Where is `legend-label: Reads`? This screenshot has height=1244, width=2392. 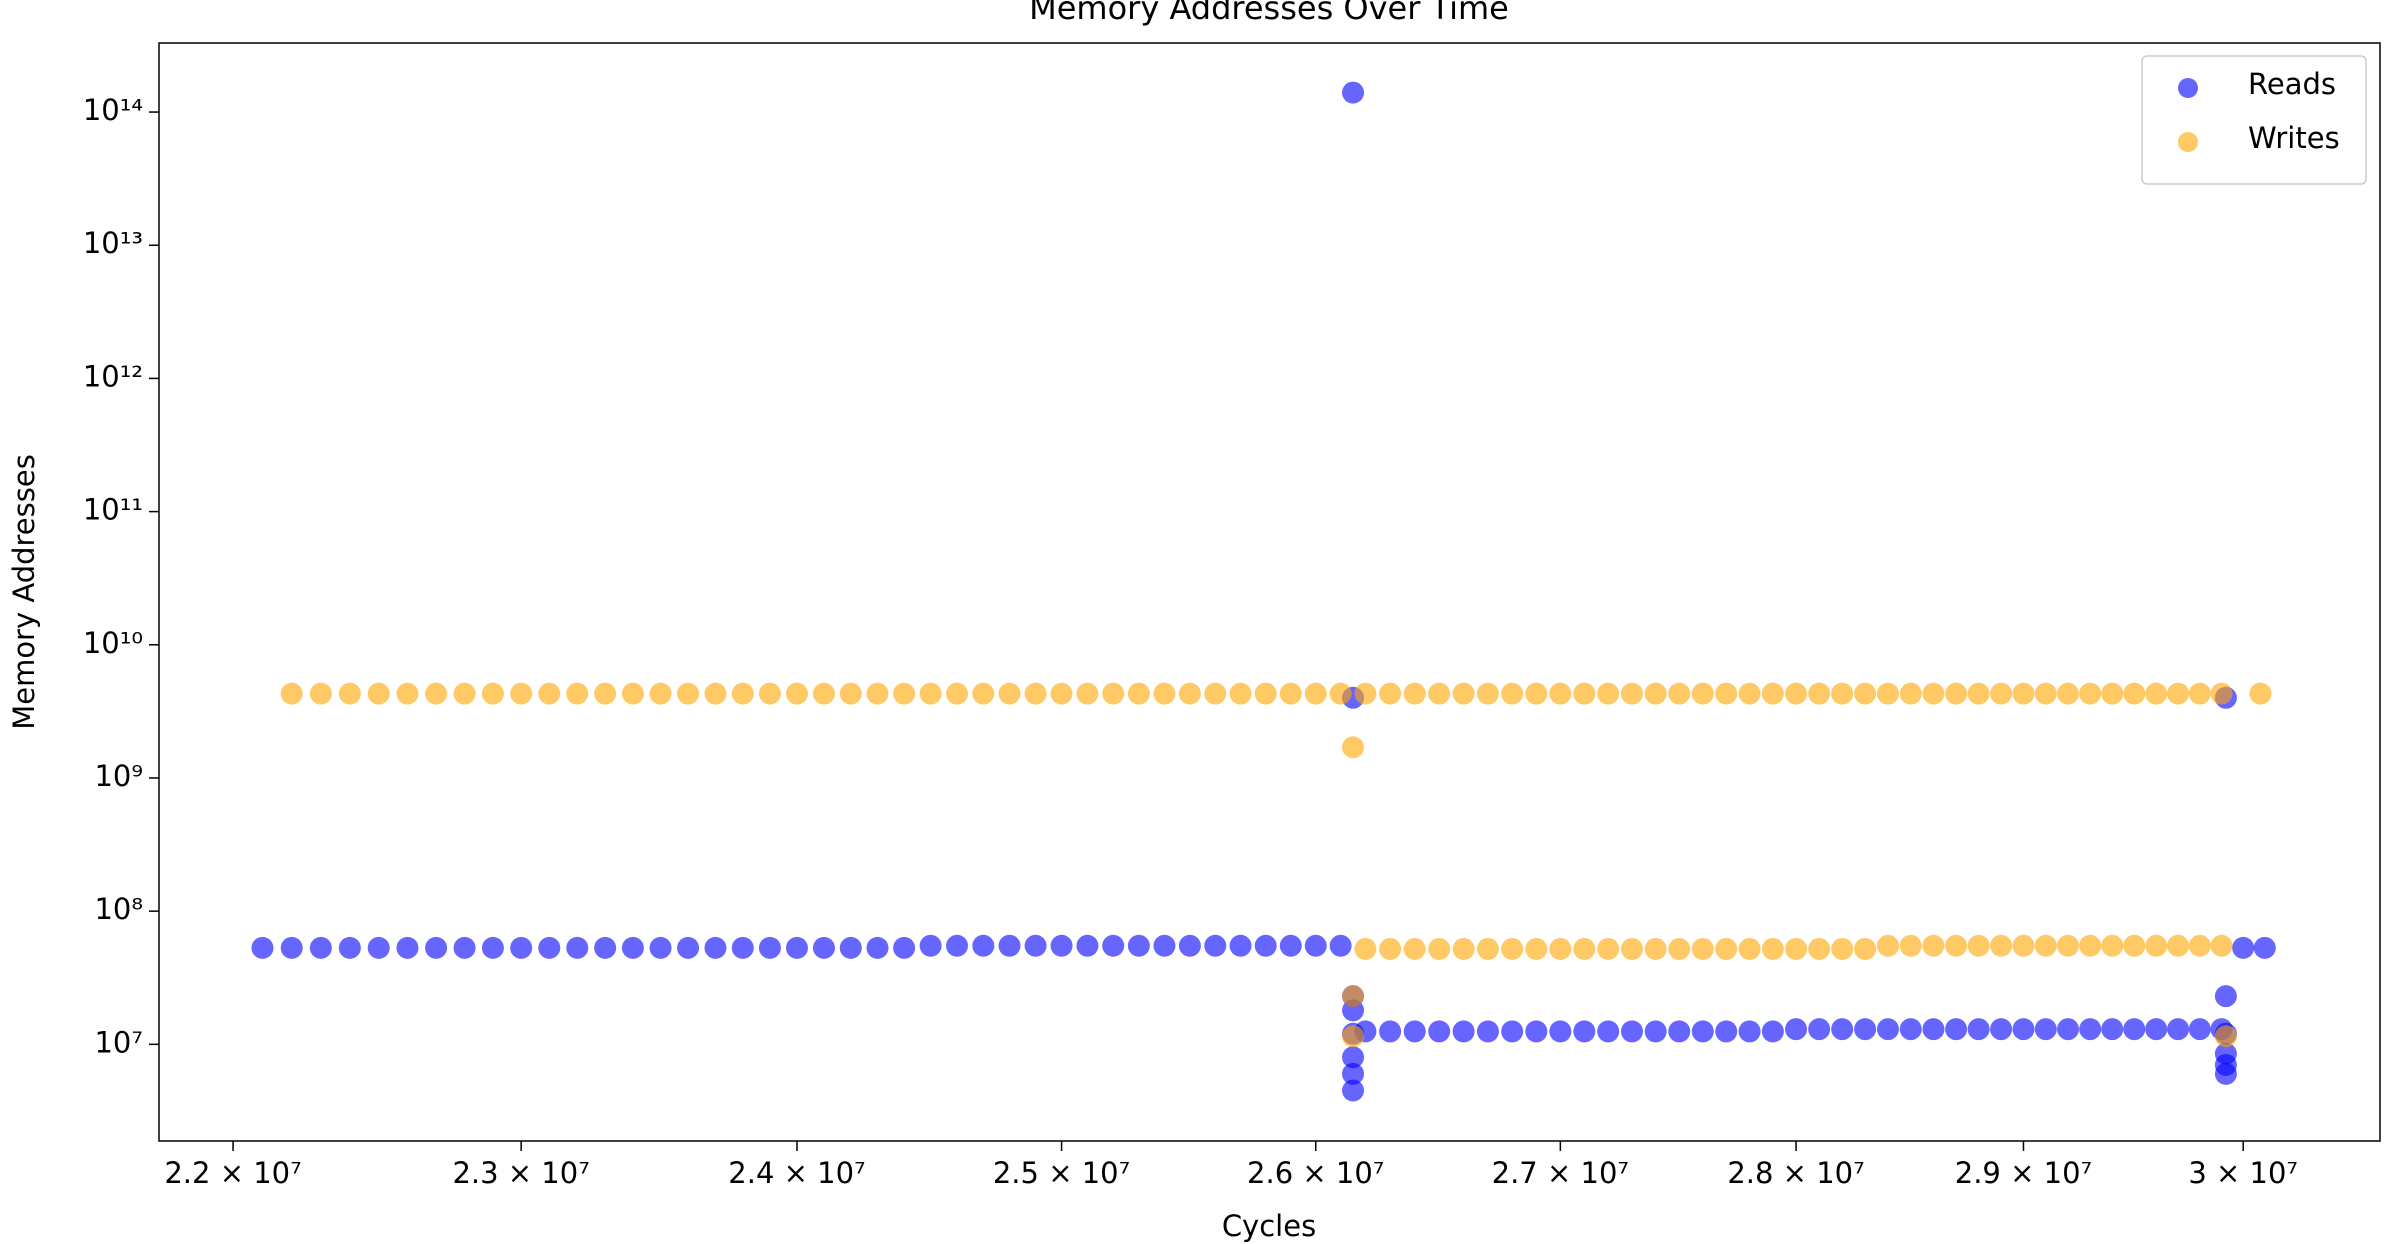 legend-label: Reads is located at coordinates (2292, 84).